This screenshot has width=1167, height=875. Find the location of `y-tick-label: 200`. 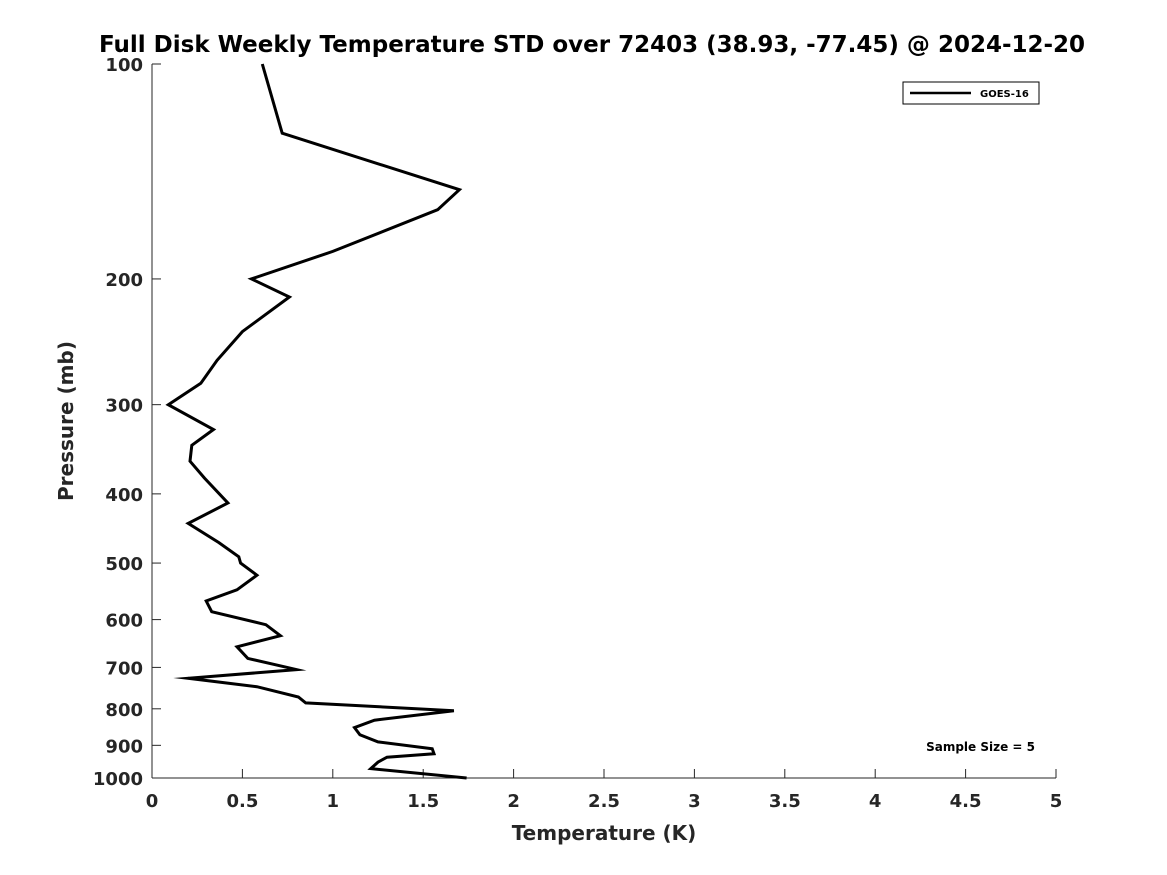

y-tick-label: 200 is located at coordinates (124, 280).